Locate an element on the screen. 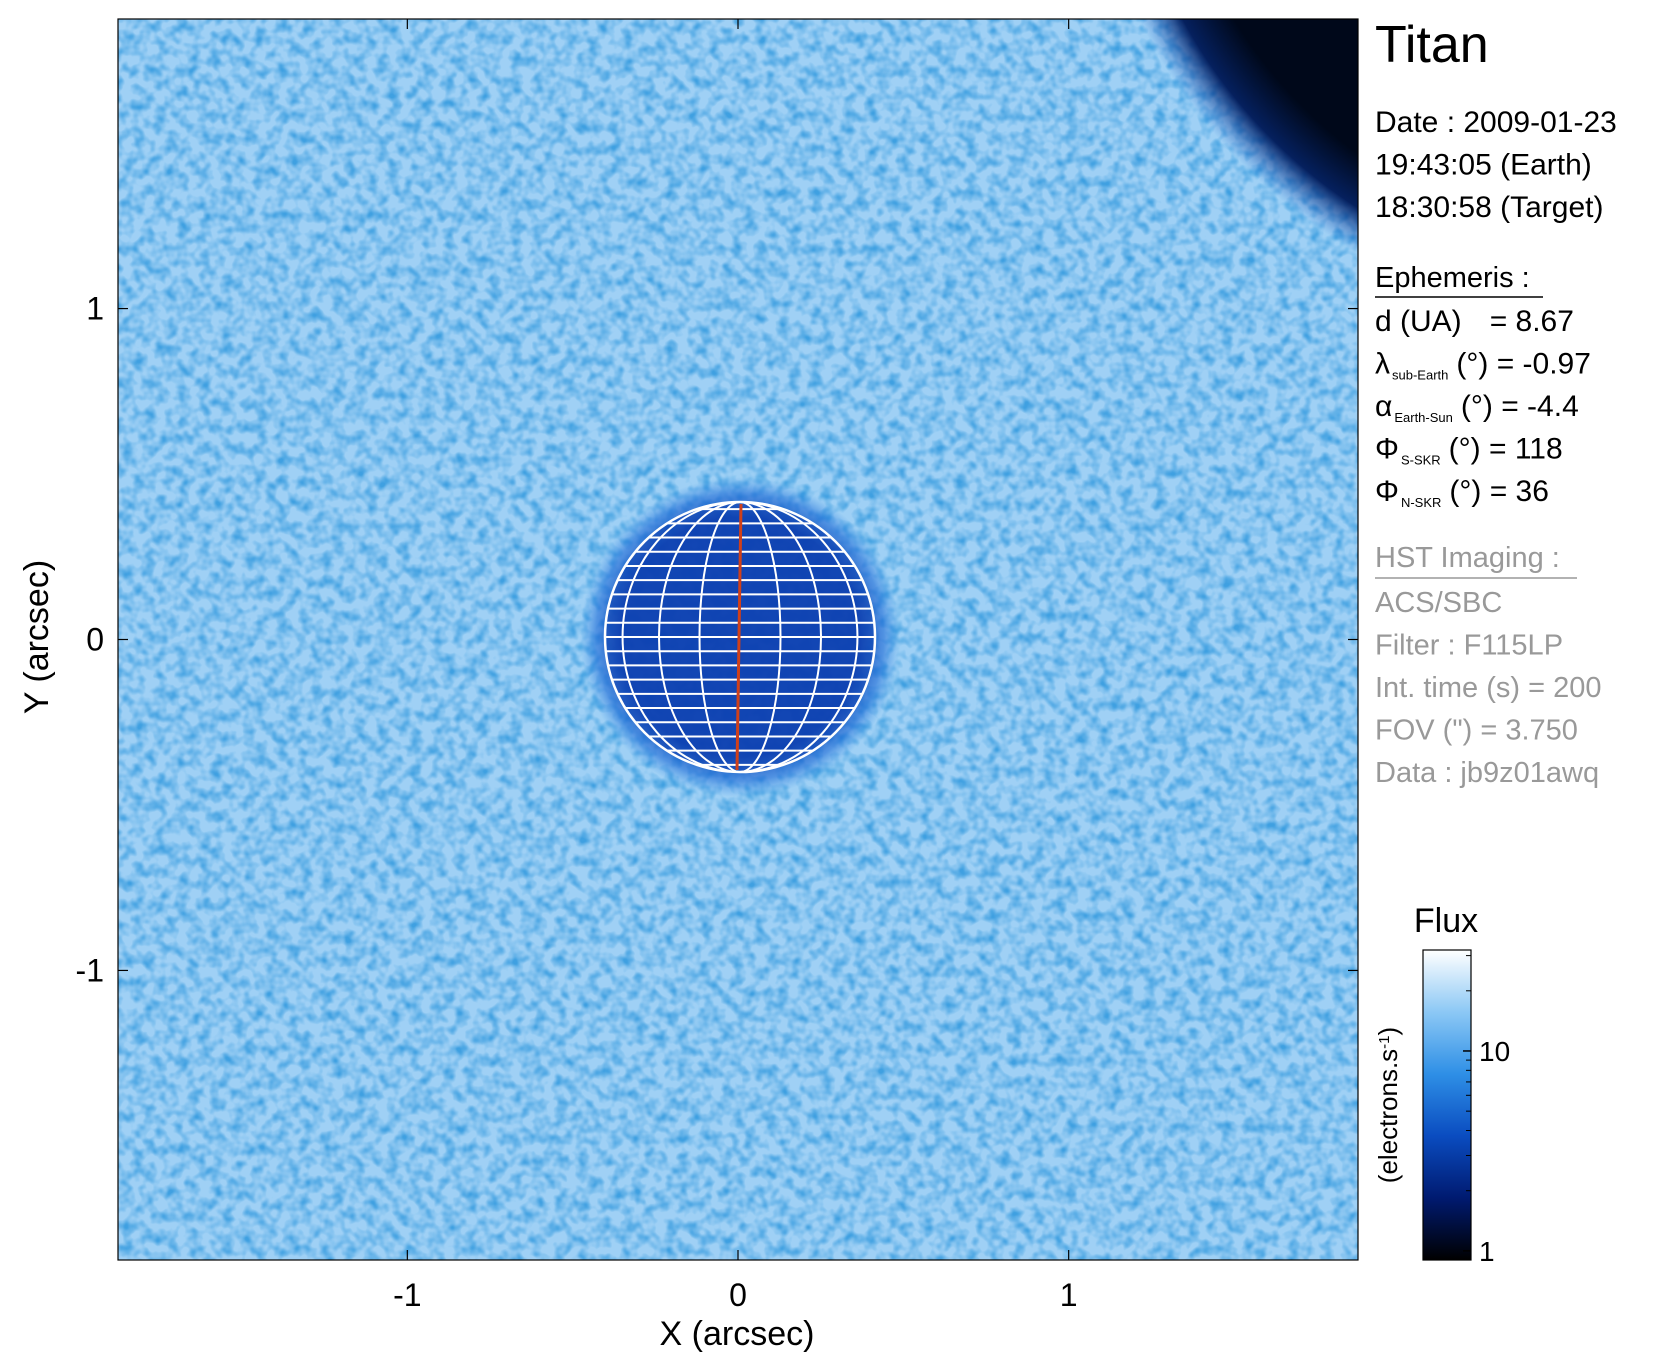 This screenshot has height=1367, width=1655. colorbar-tick-label: 1 is located at coordinates (1487, 1251).